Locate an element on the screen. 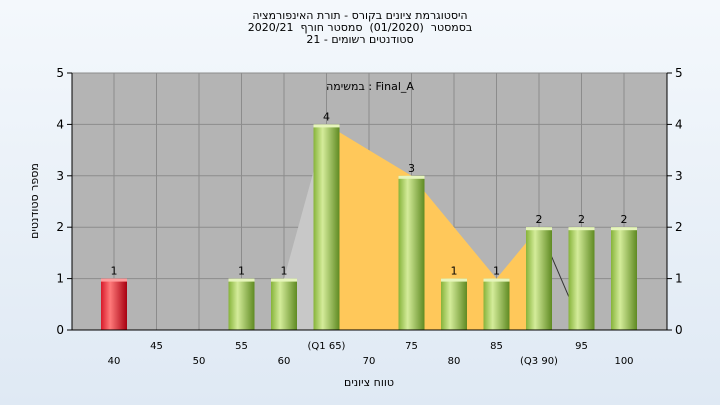 This screenshot has height=405, width=720. x-tick-label: 80 is located at coordinates (454, 361).